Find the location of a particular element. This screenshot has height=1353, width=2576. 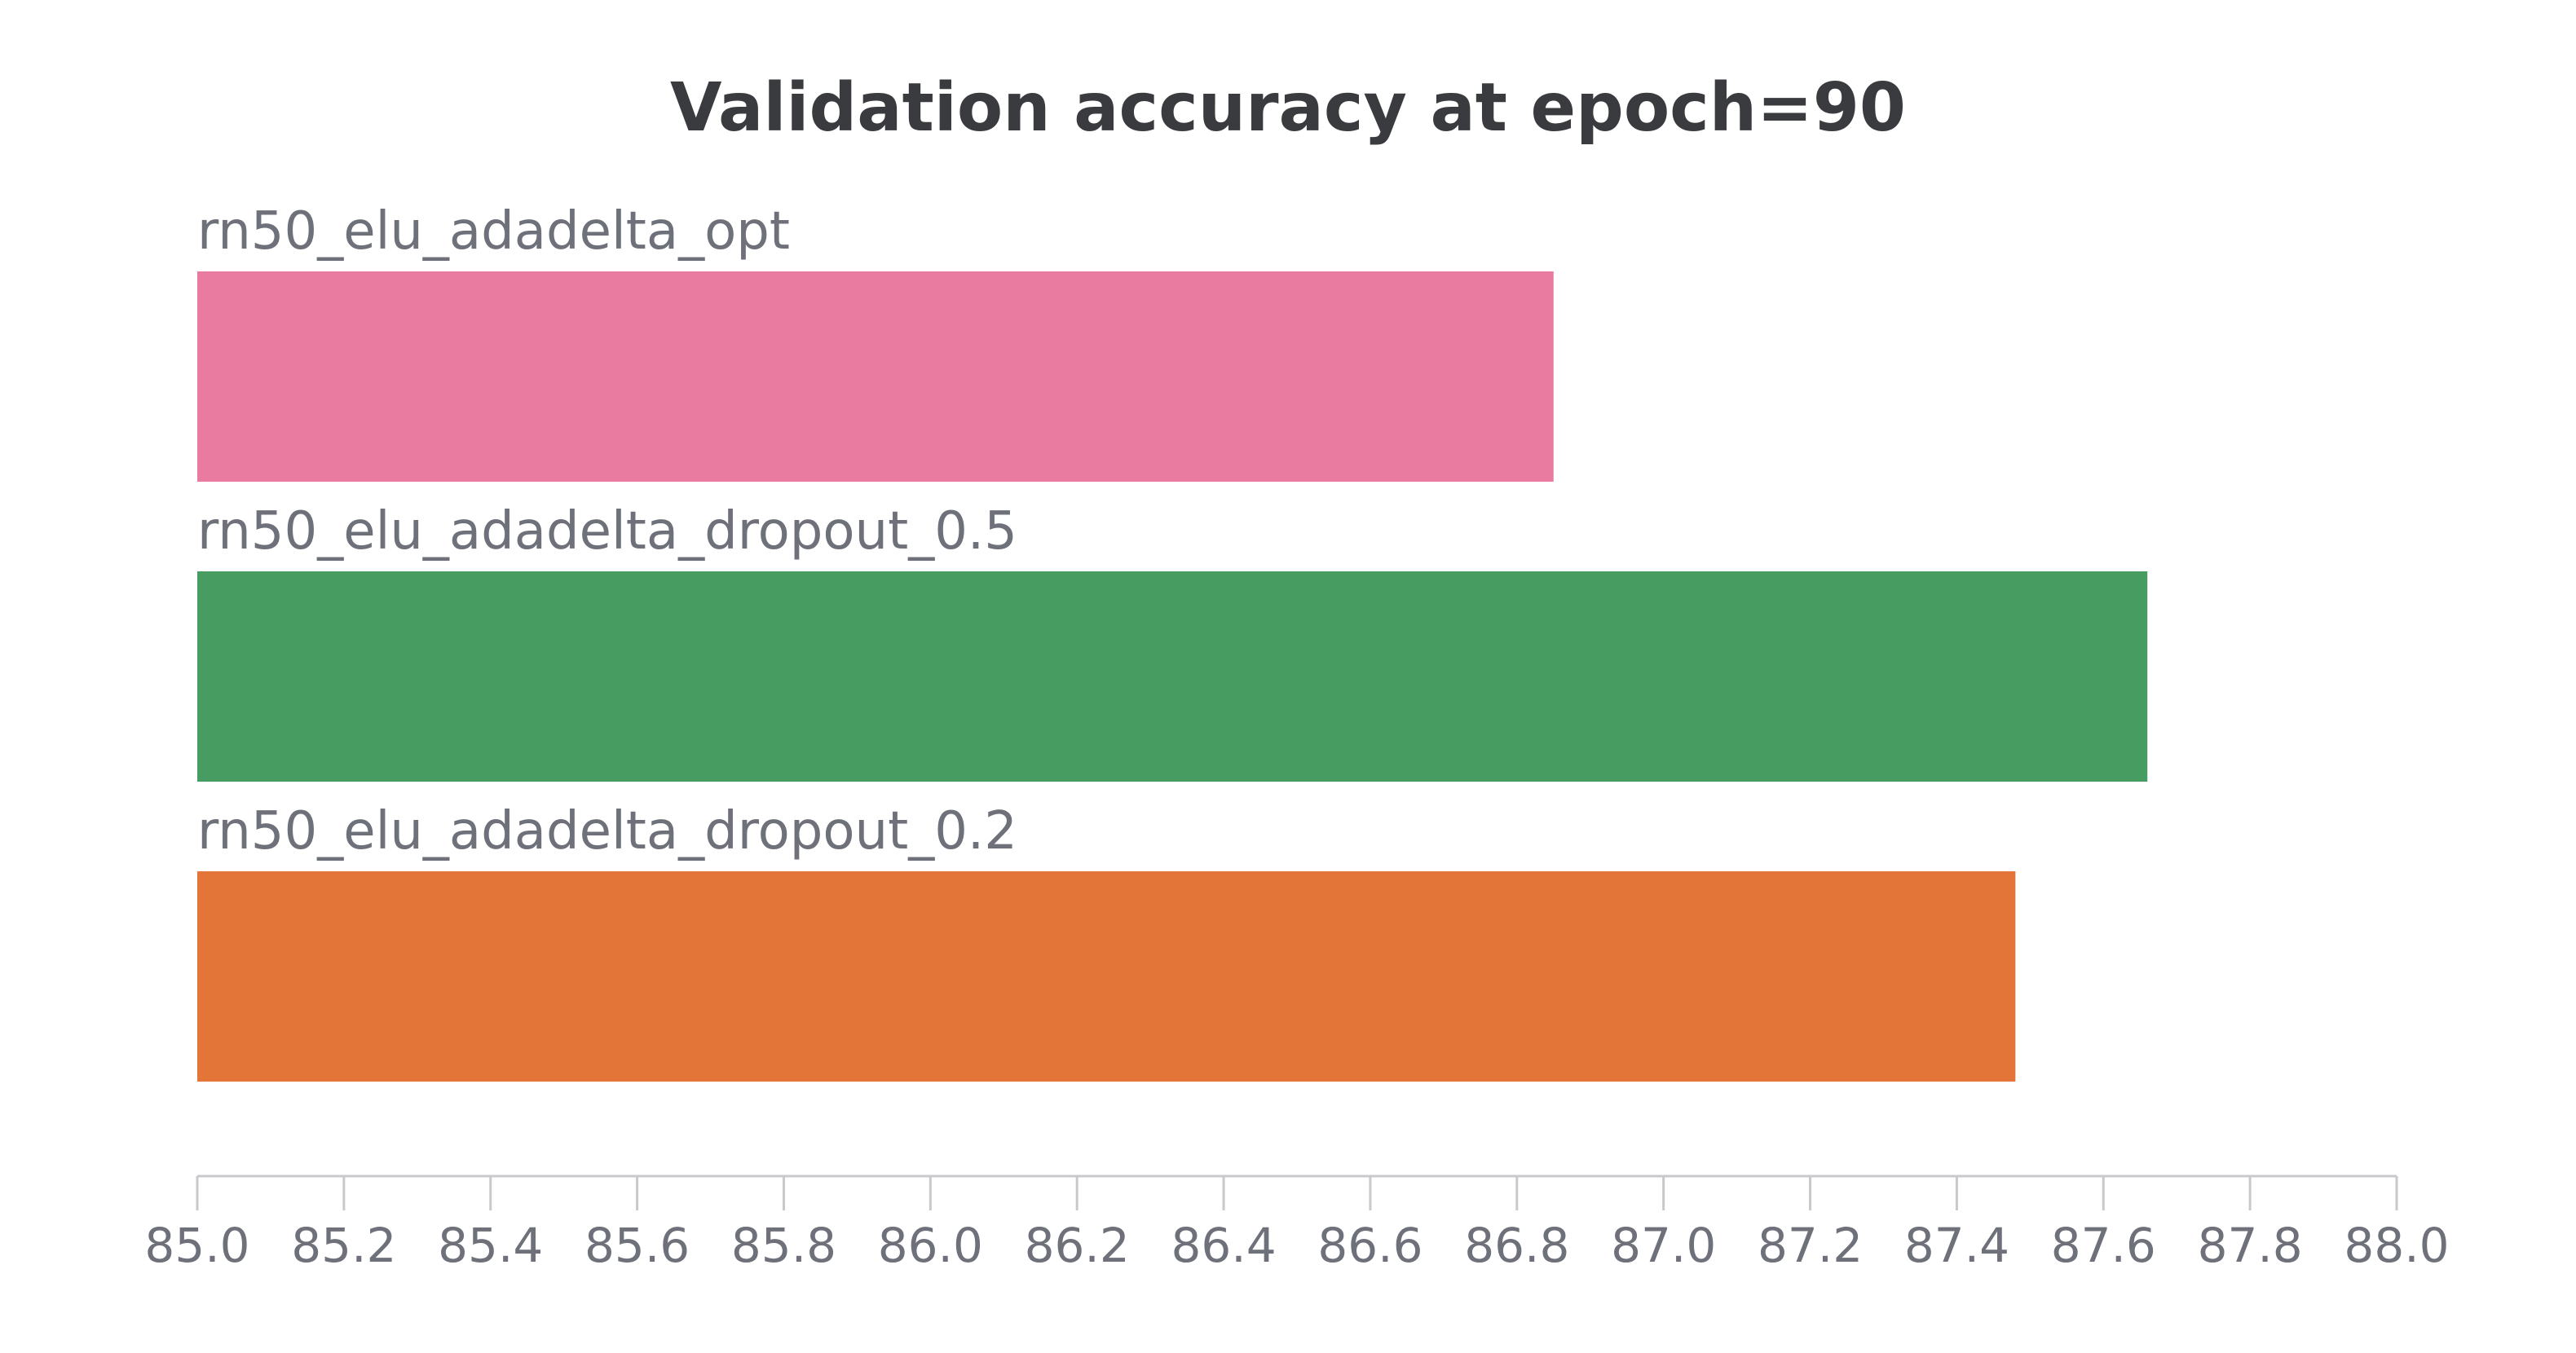

x-tick-label: 85.4 is located at coordinates (490, 1245).